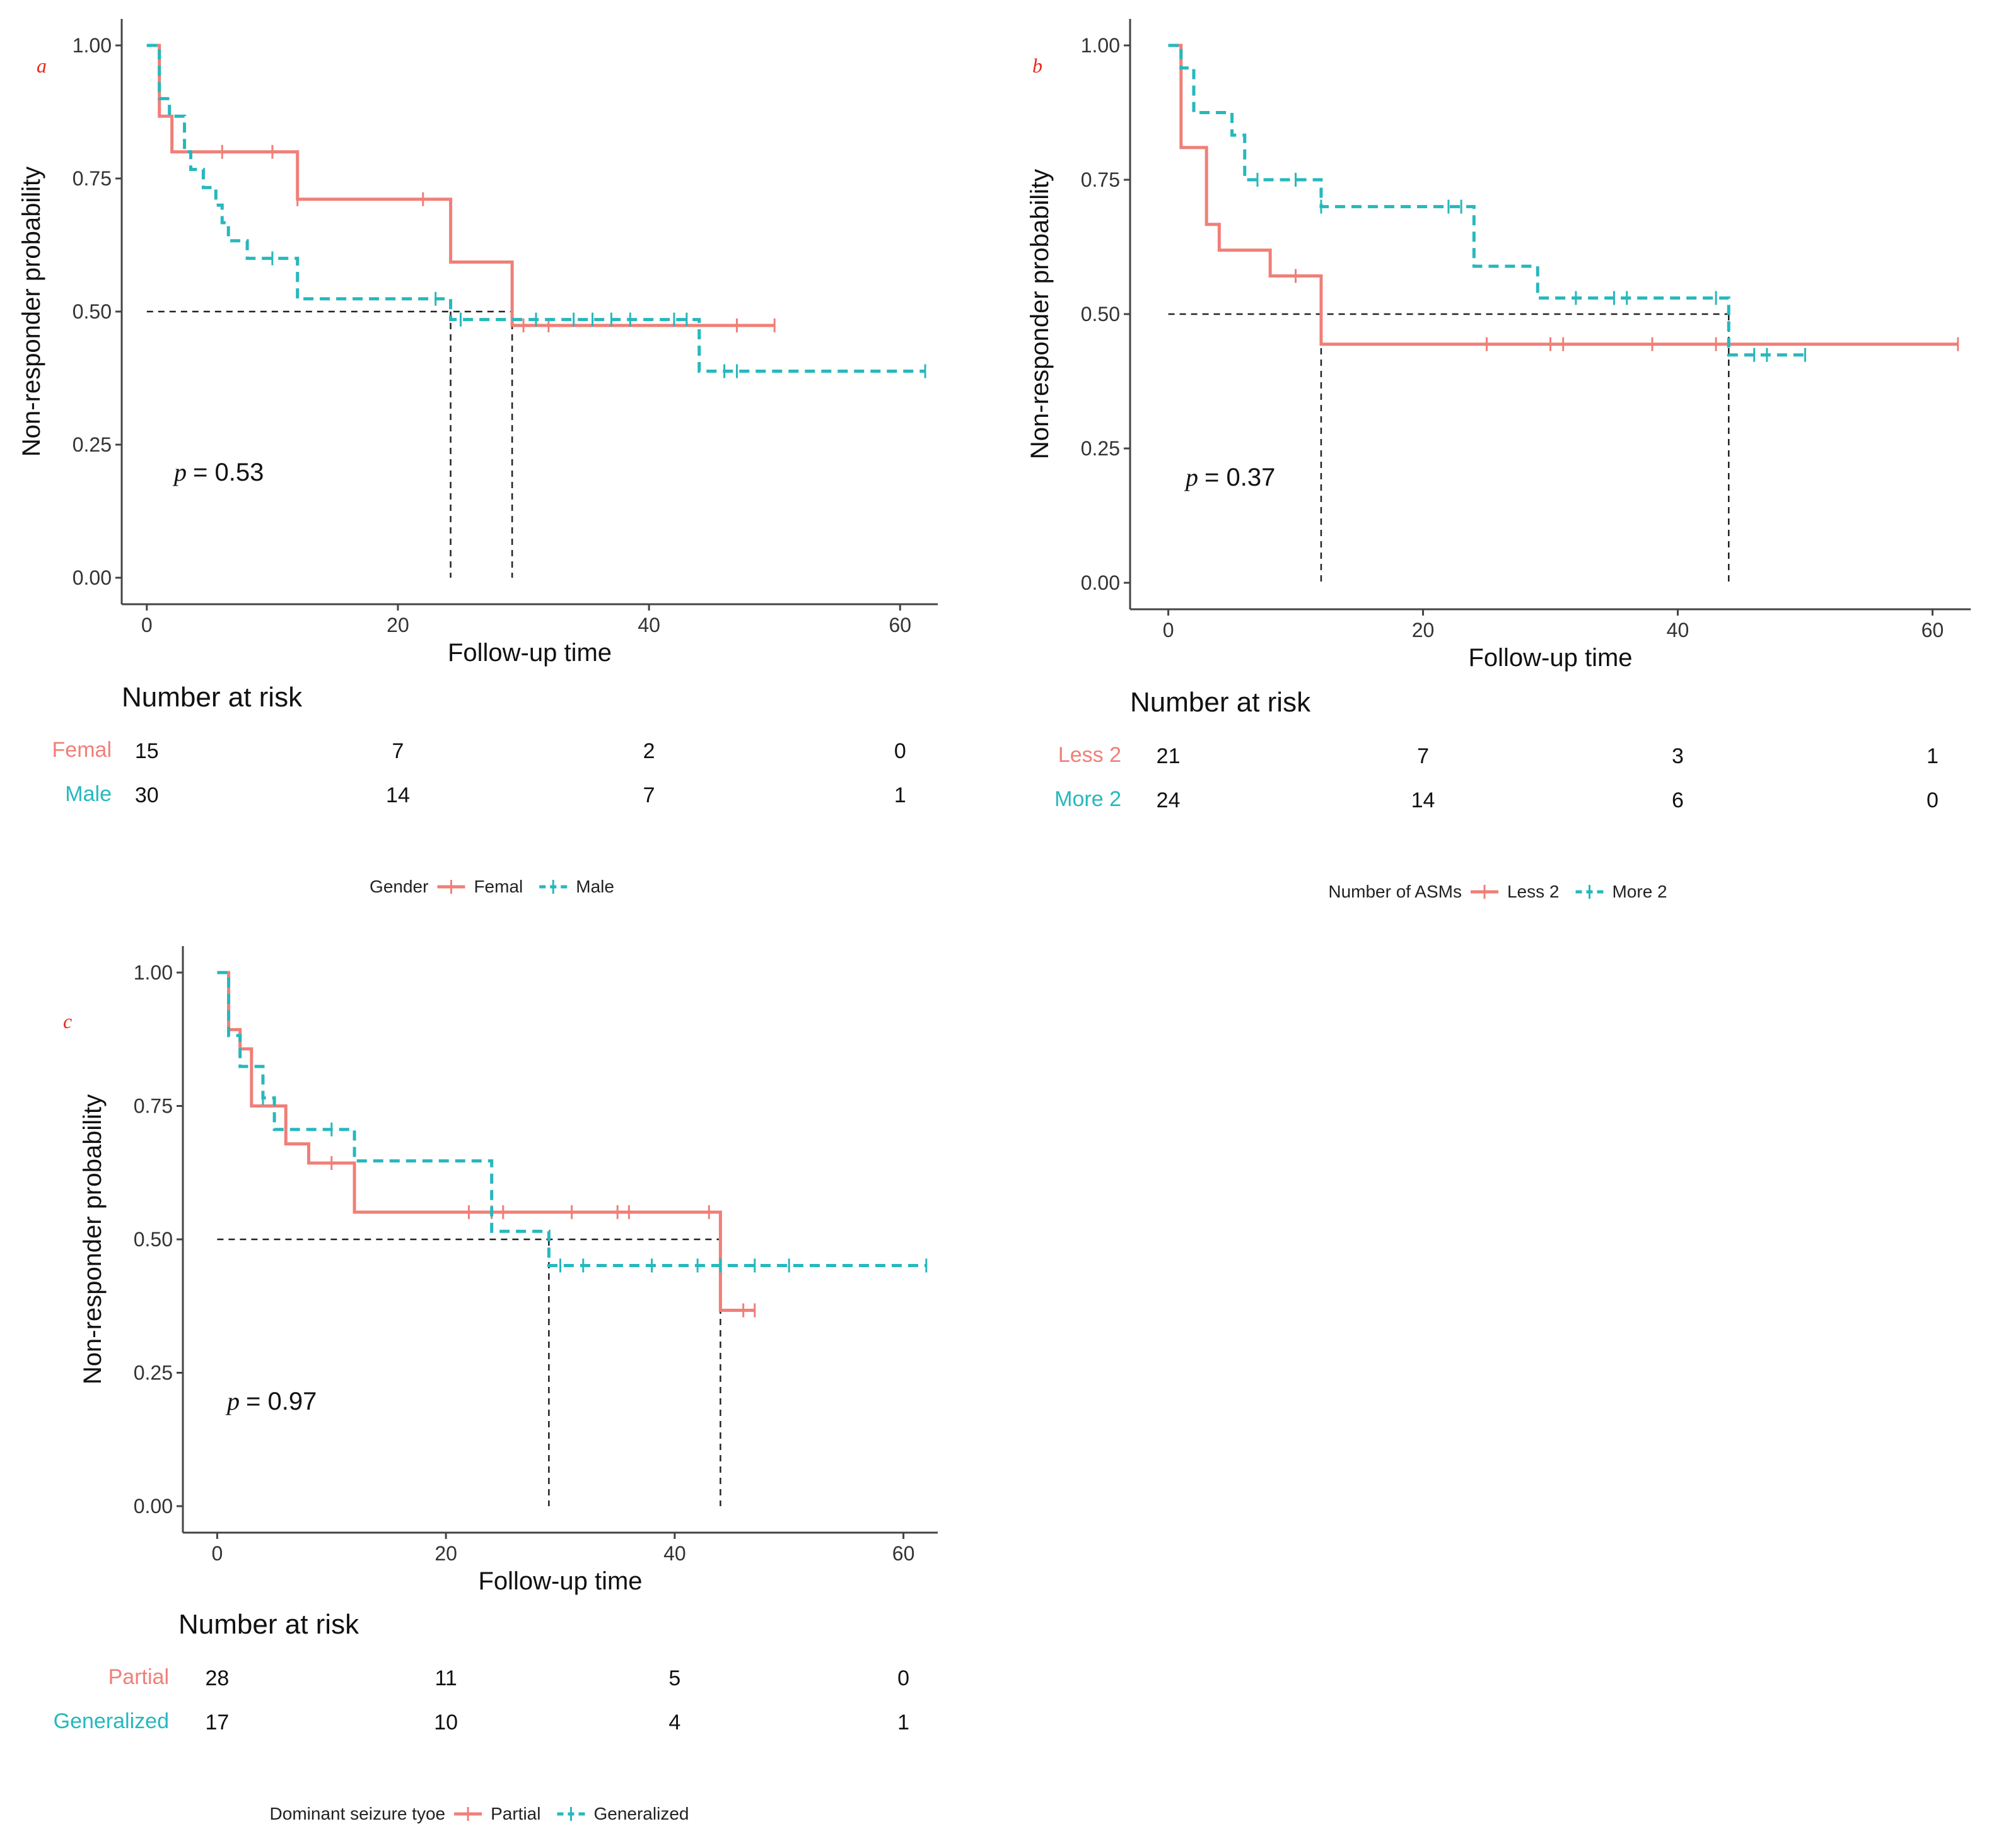  What do you see at coordinates (498, 886) in the screenshot?
I see `legend-label: Femal` at bounding box center [498, 886].